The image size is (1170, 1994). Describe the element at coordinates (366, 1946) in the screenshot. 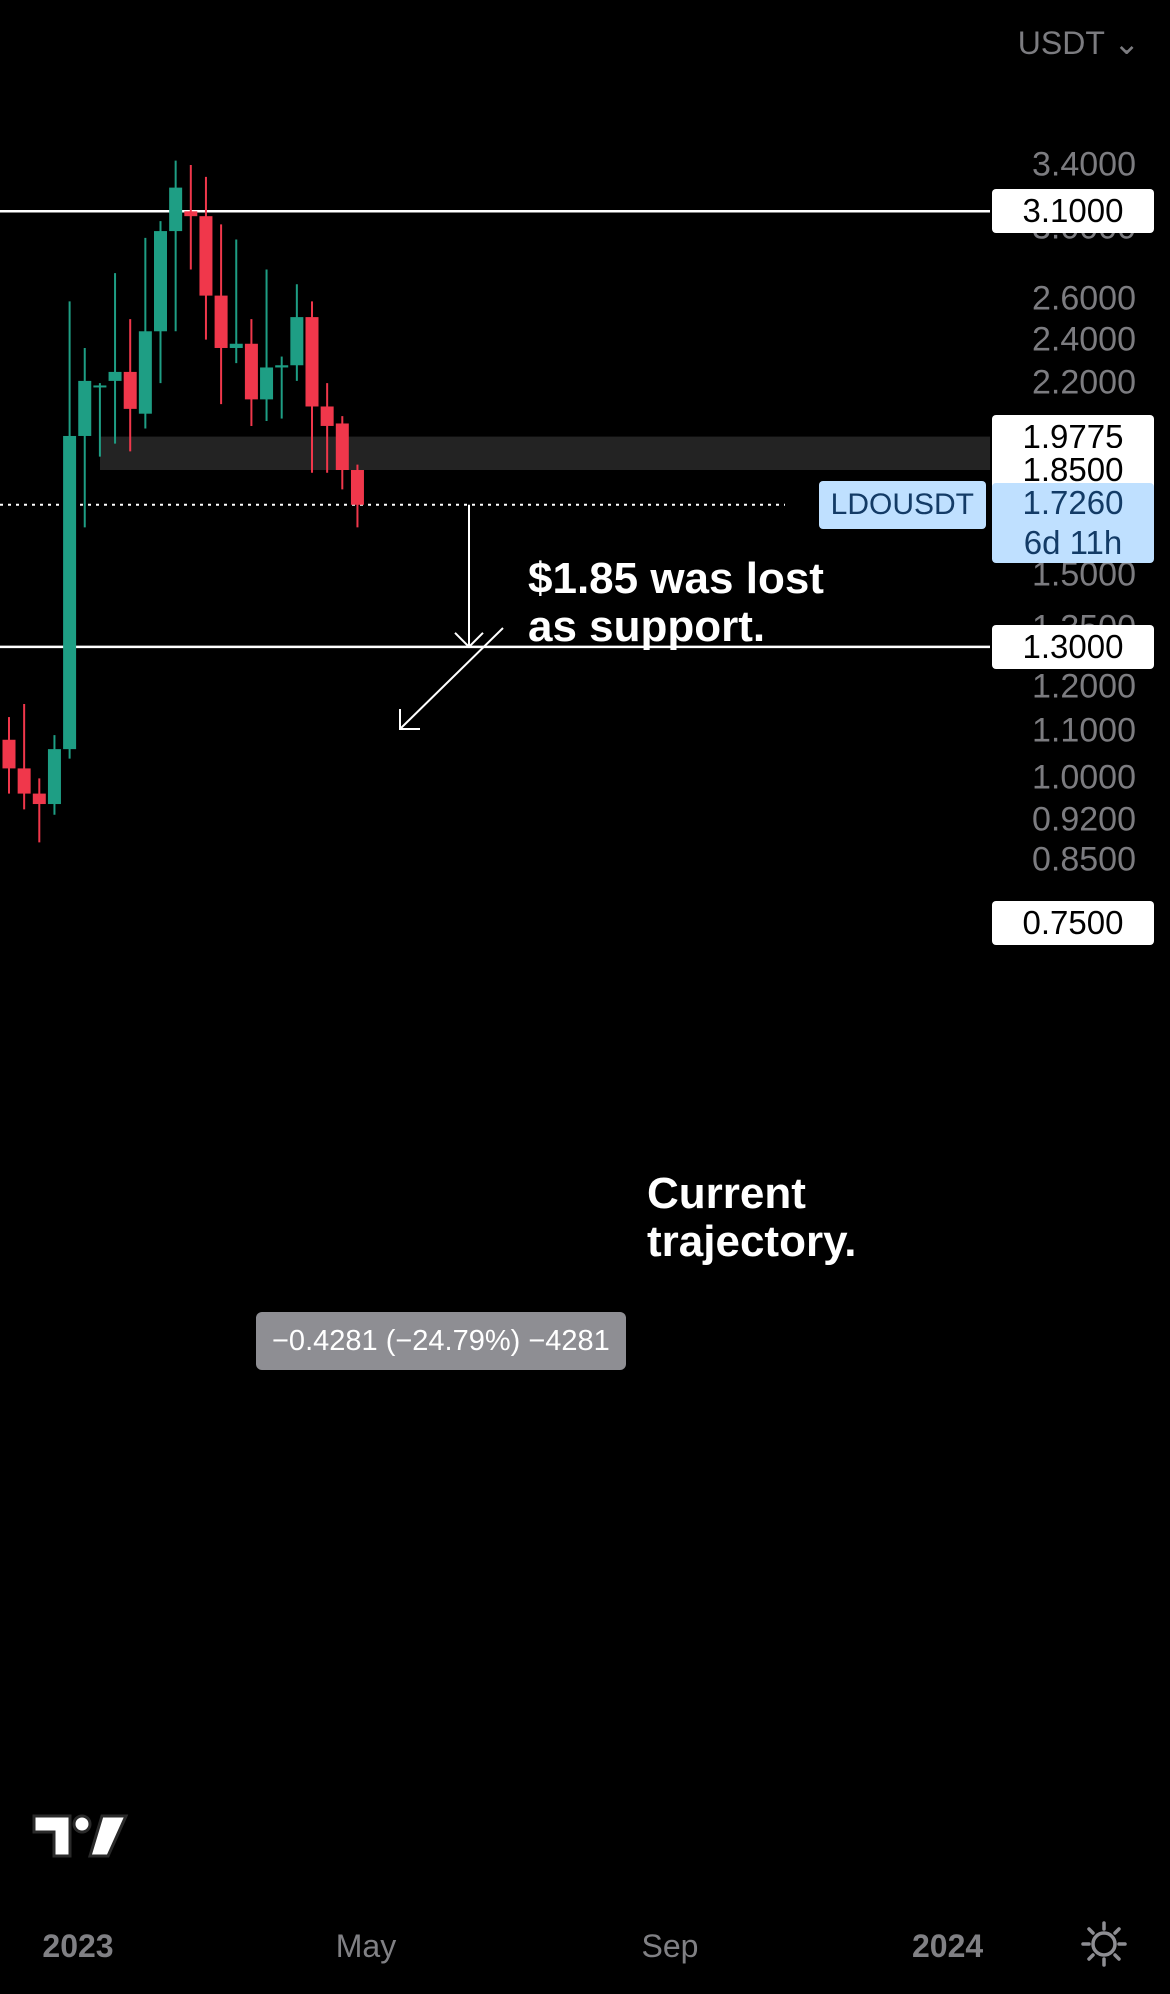

I see `x-tick-label: May` at that location.